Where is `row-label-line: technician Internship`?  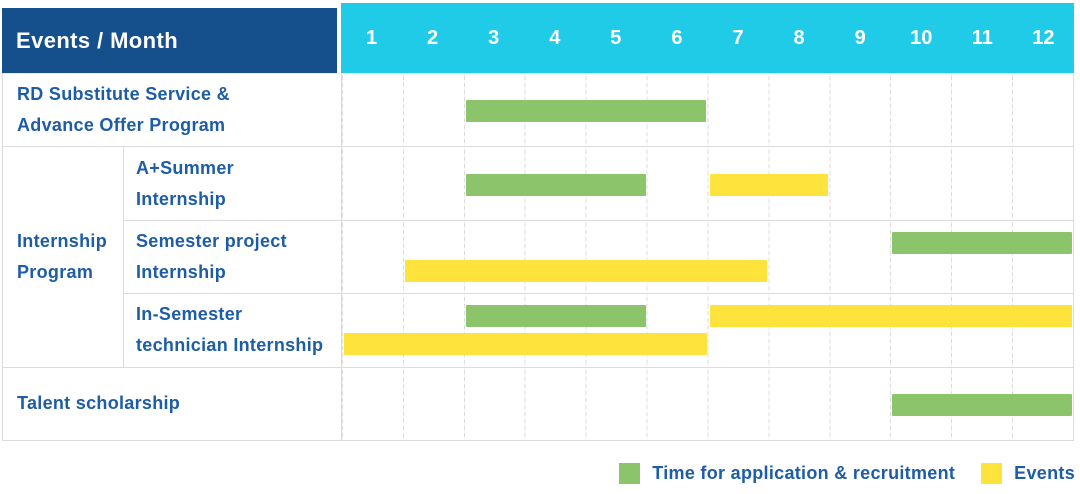
row-label-line: technician Internship is located at coordinates (230, 345).